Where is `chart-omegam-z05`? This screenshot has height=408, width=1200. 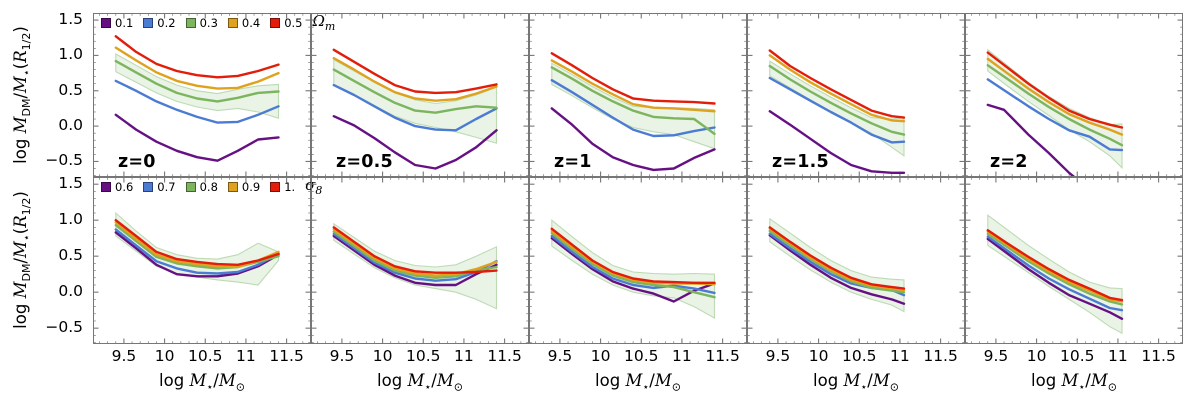 chart-omegam-z05 is located at coordinates (420, 95).